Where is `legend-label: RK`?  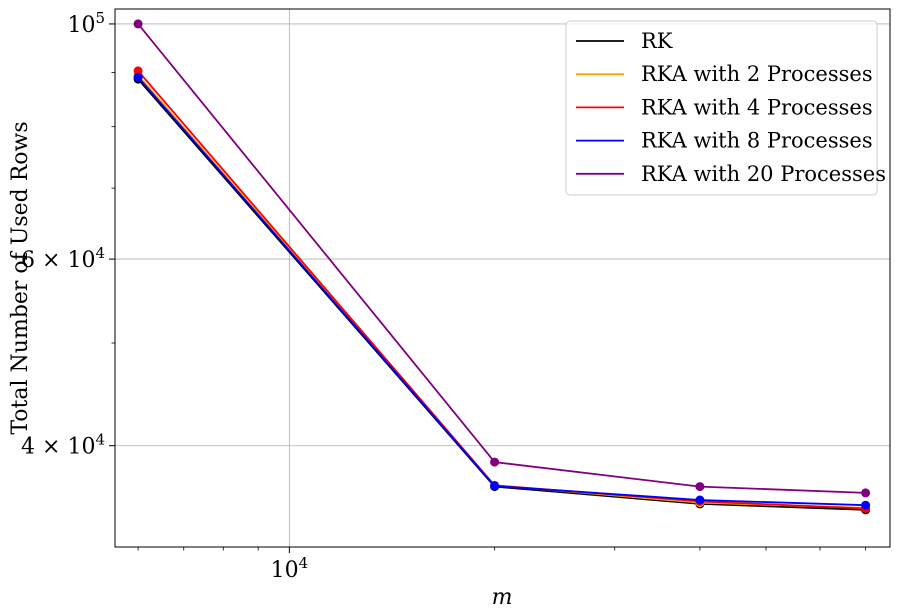
legend-label: RK is located at coordinates (657, 41).